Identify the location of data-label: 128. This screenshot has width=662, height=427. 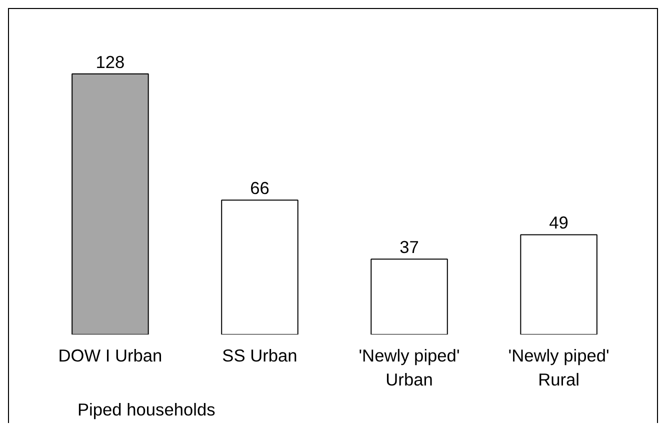
(110, 62).